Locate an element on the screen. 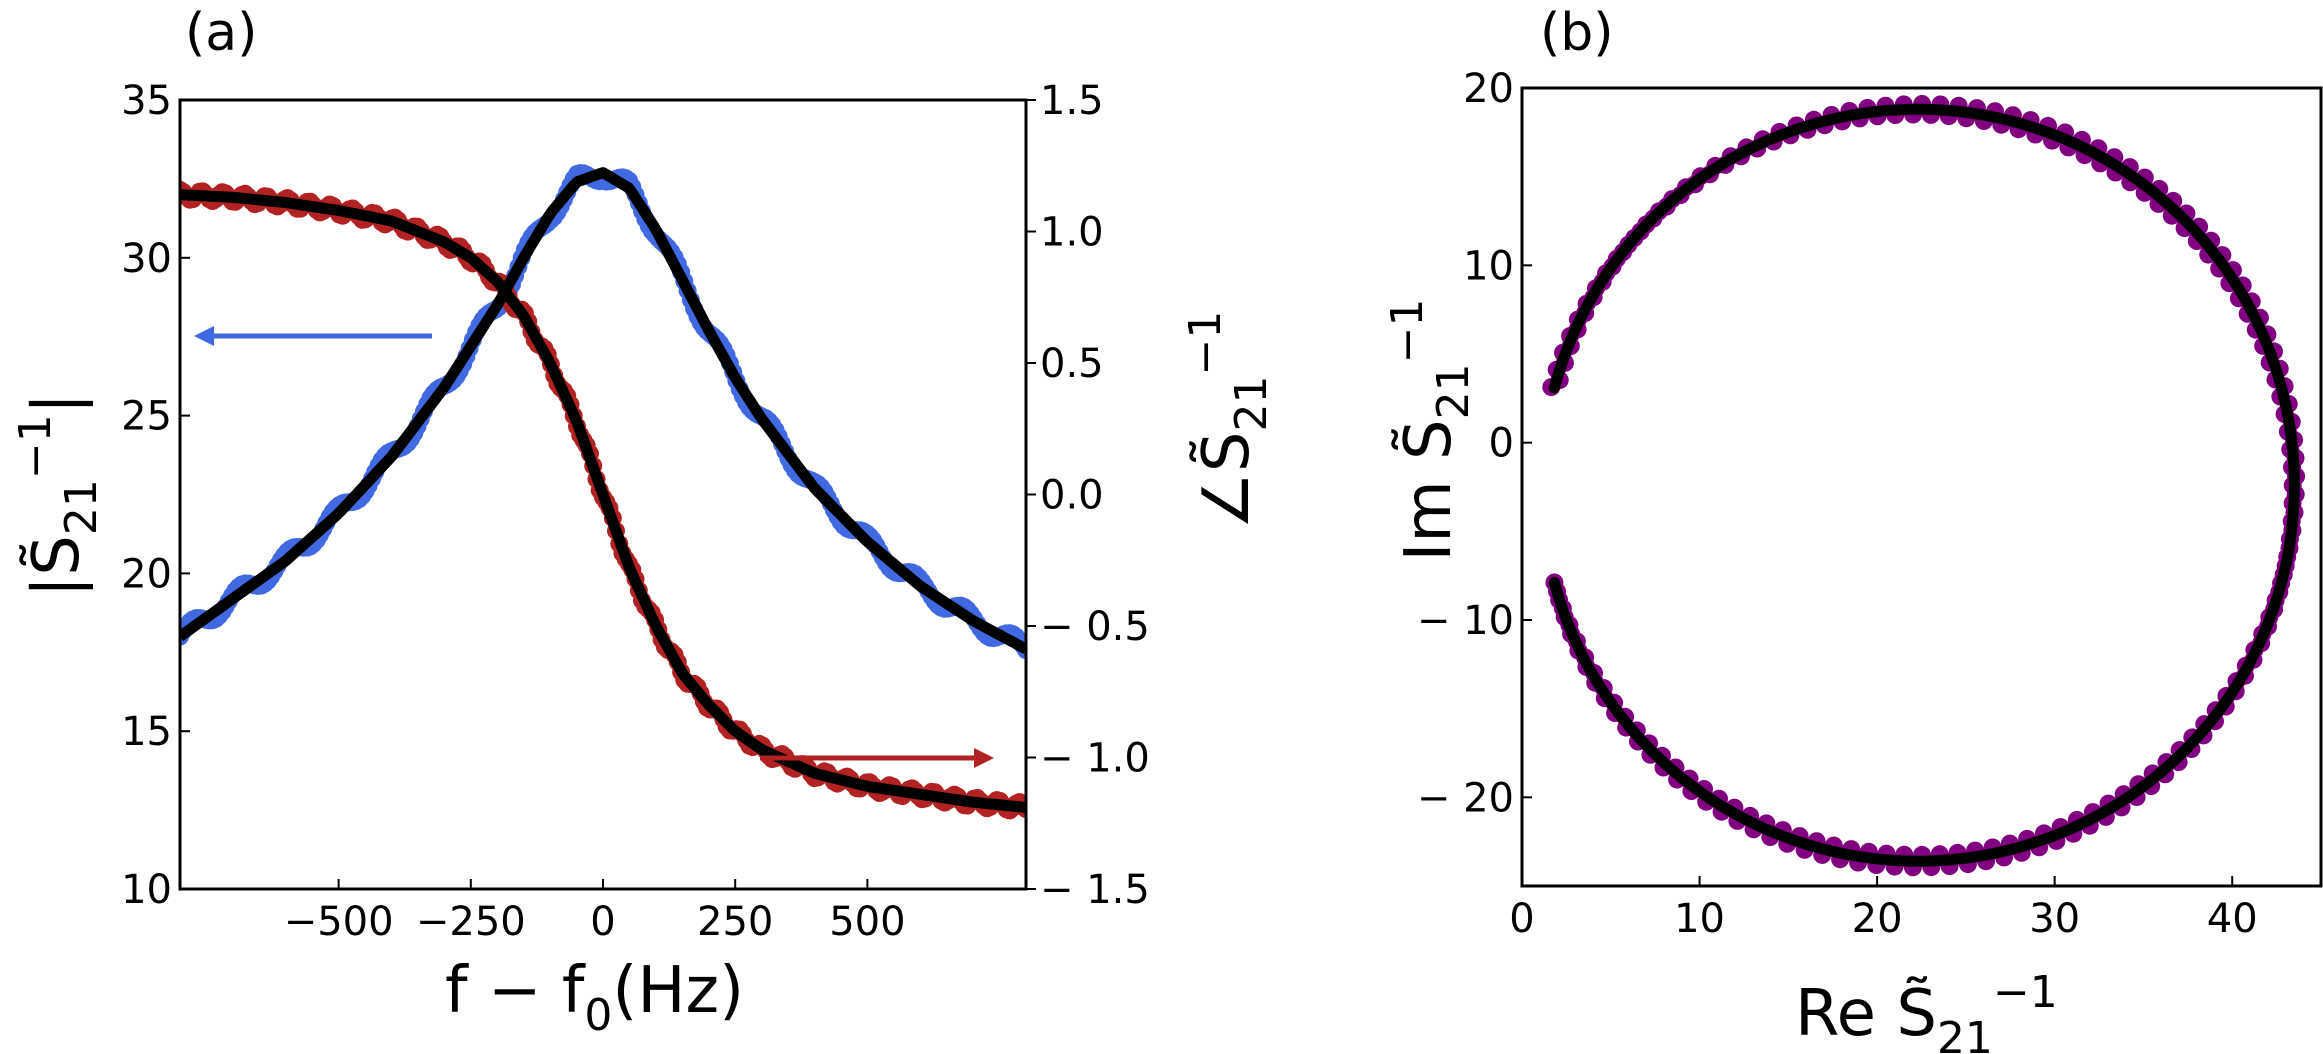 The image size is (2323, 1054). panel-b-x-label: Re S̃21−1 is located at coordinates (1926, 1010).